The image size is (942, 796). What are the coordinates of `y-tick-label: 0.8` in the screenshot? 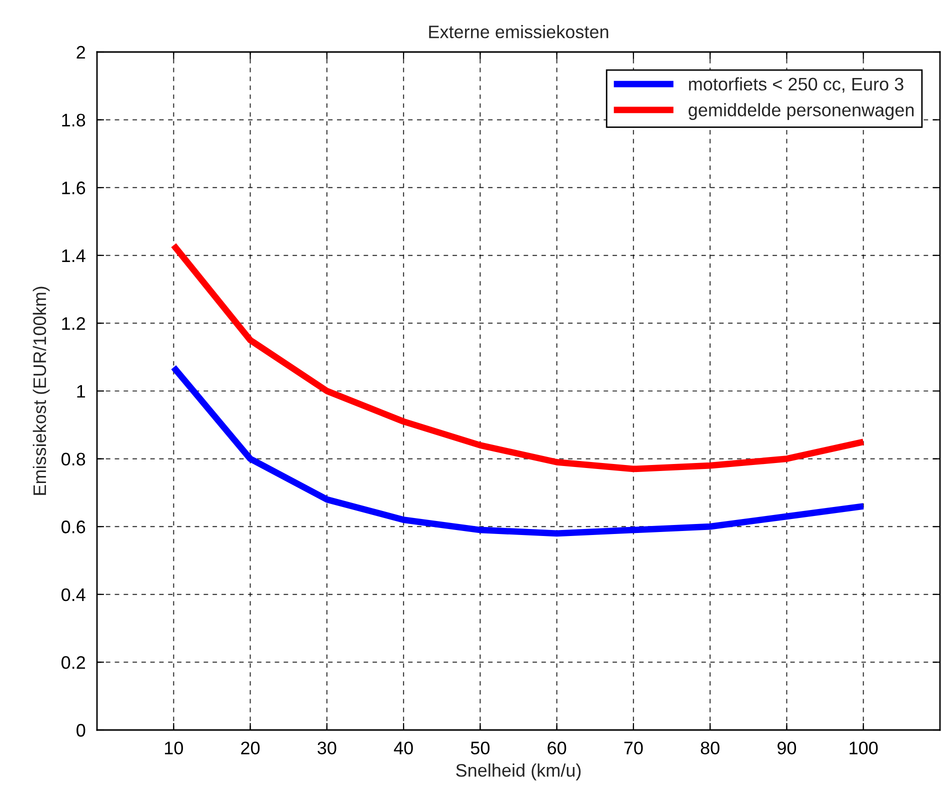 It's located at (73, 459).